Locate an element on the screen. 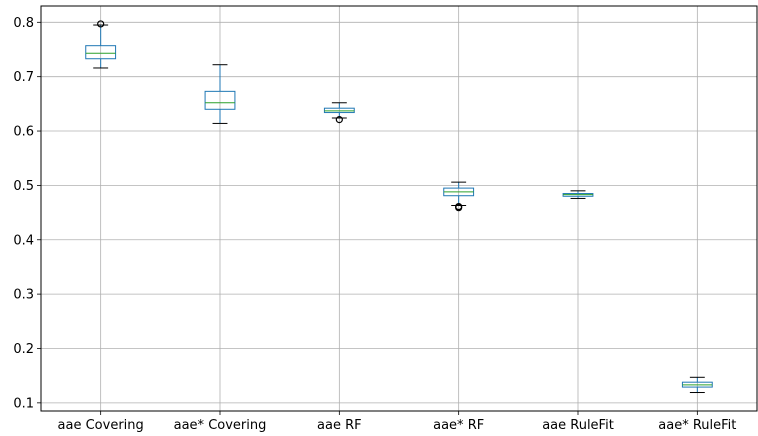 The height and width of the screenshot is (436, 758). y-tick-label: 0.4 is located at coordinates (23, 240).